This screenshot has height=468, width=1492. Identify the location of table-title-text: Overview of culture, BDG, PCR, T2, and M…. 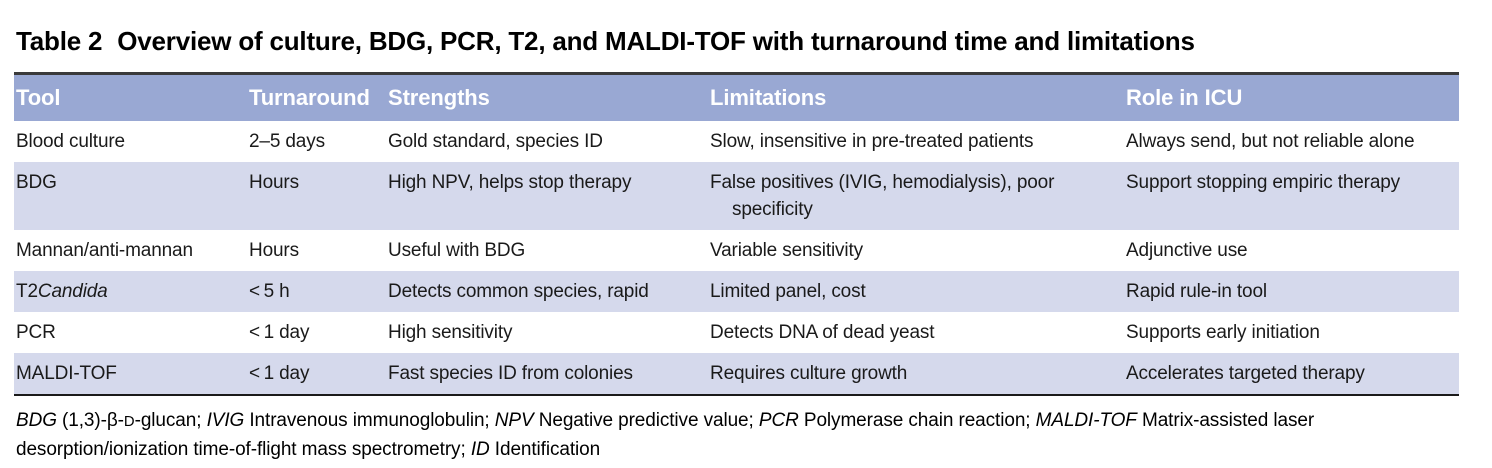
(656, 41).